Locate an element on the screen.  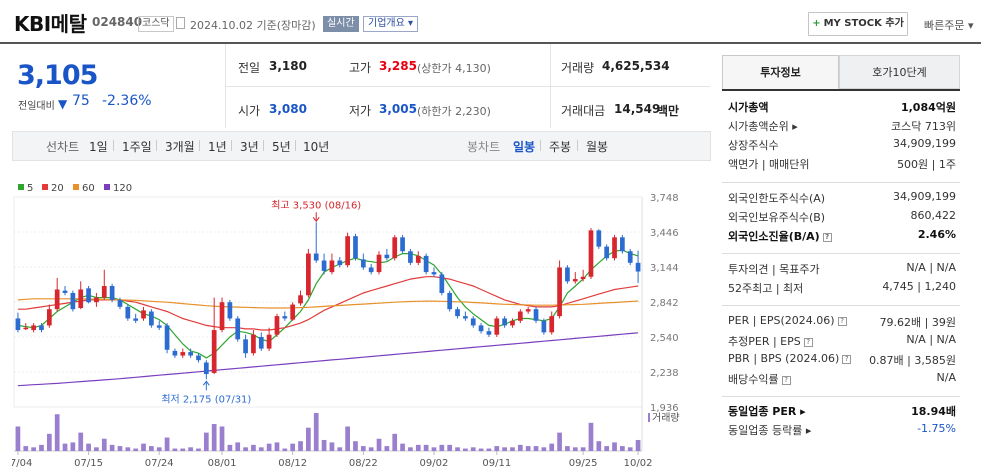
info-row: 동일업종 등락률 ▸ -1.75% is located at coordinates (842, 432).